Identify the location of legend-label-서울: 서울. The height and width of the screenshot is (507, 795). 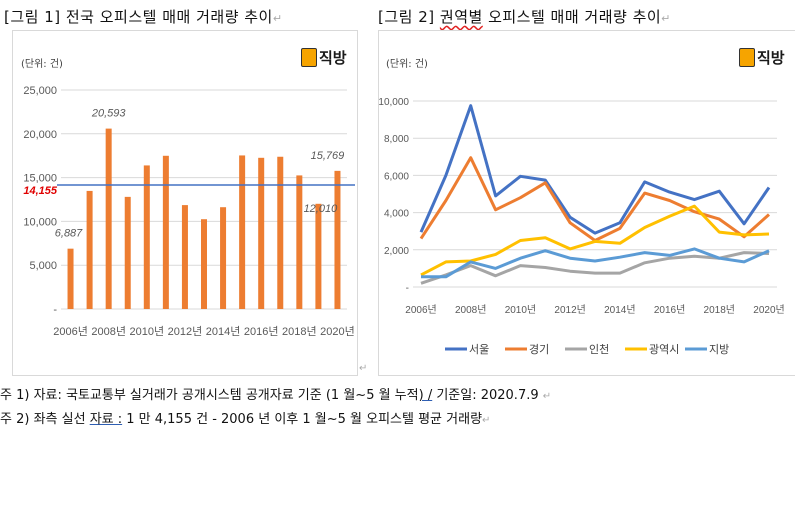
(479, 349).